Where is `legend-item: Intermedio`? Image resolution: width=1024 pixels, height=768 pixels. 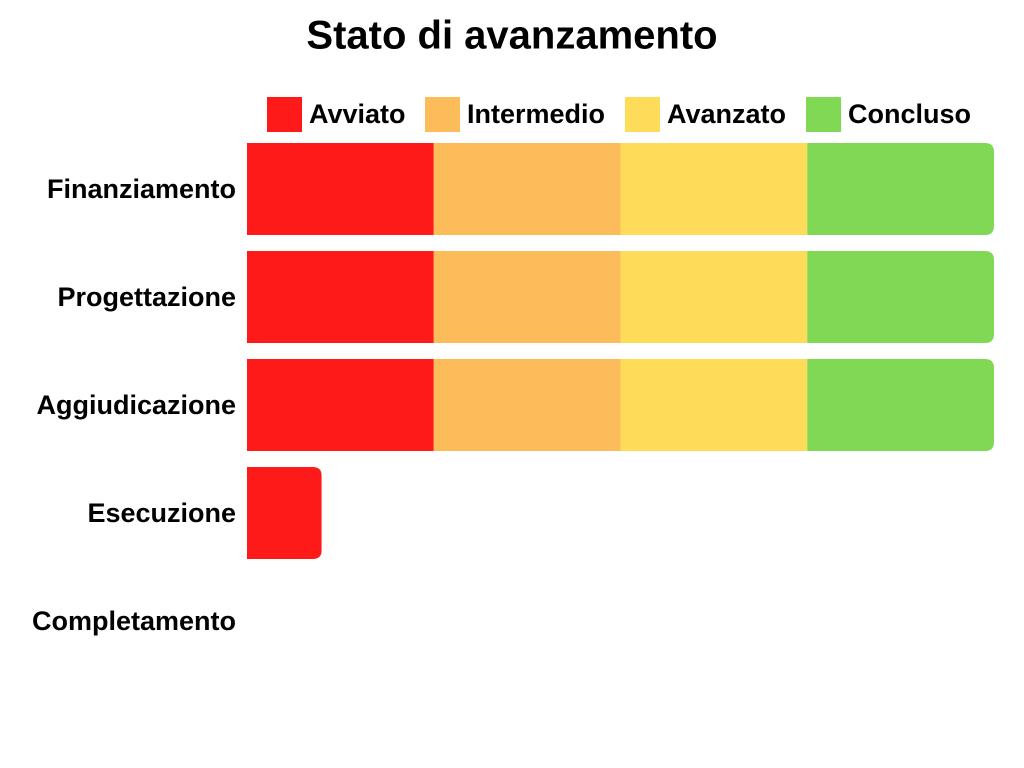 legend-item: Intermedio is located at coordinates (515, 114).